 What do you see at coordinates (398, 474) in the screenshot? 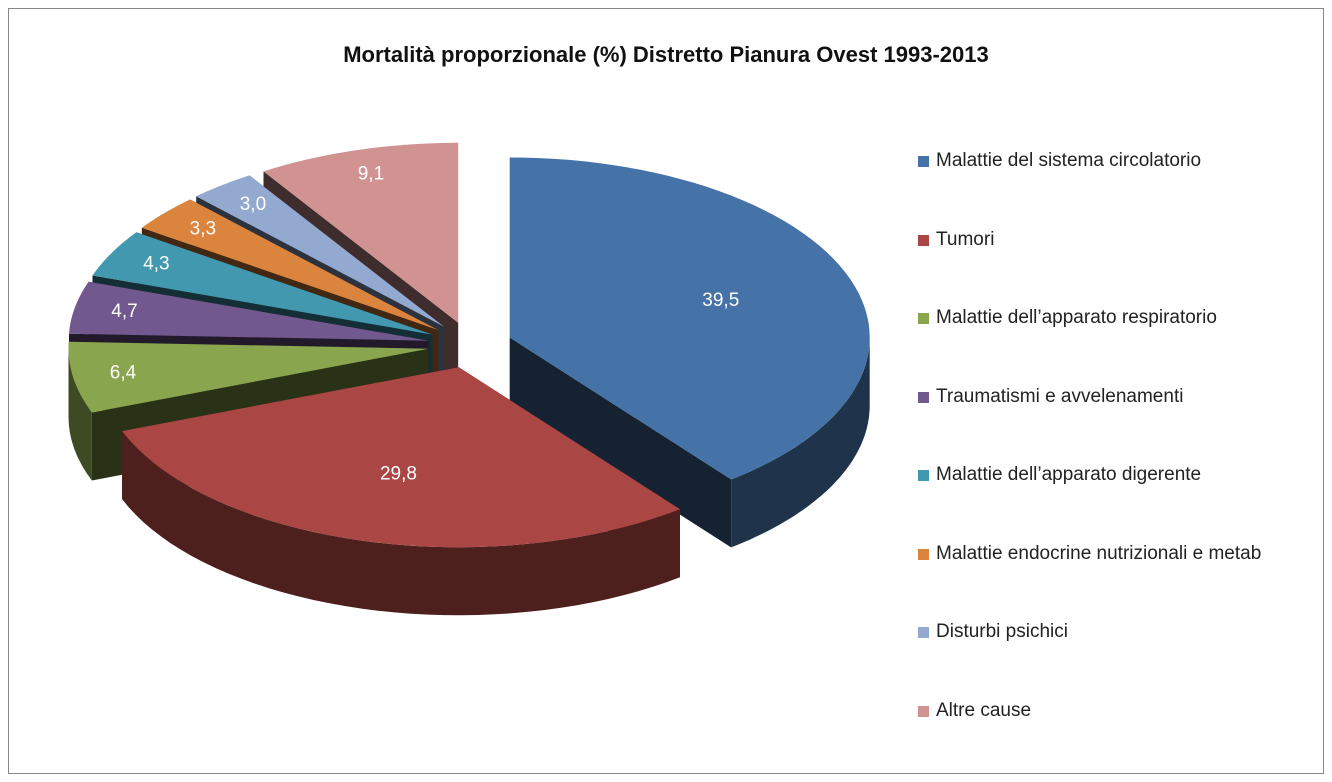
I see `data-label: 29,8` at bounding box center [398, 474].